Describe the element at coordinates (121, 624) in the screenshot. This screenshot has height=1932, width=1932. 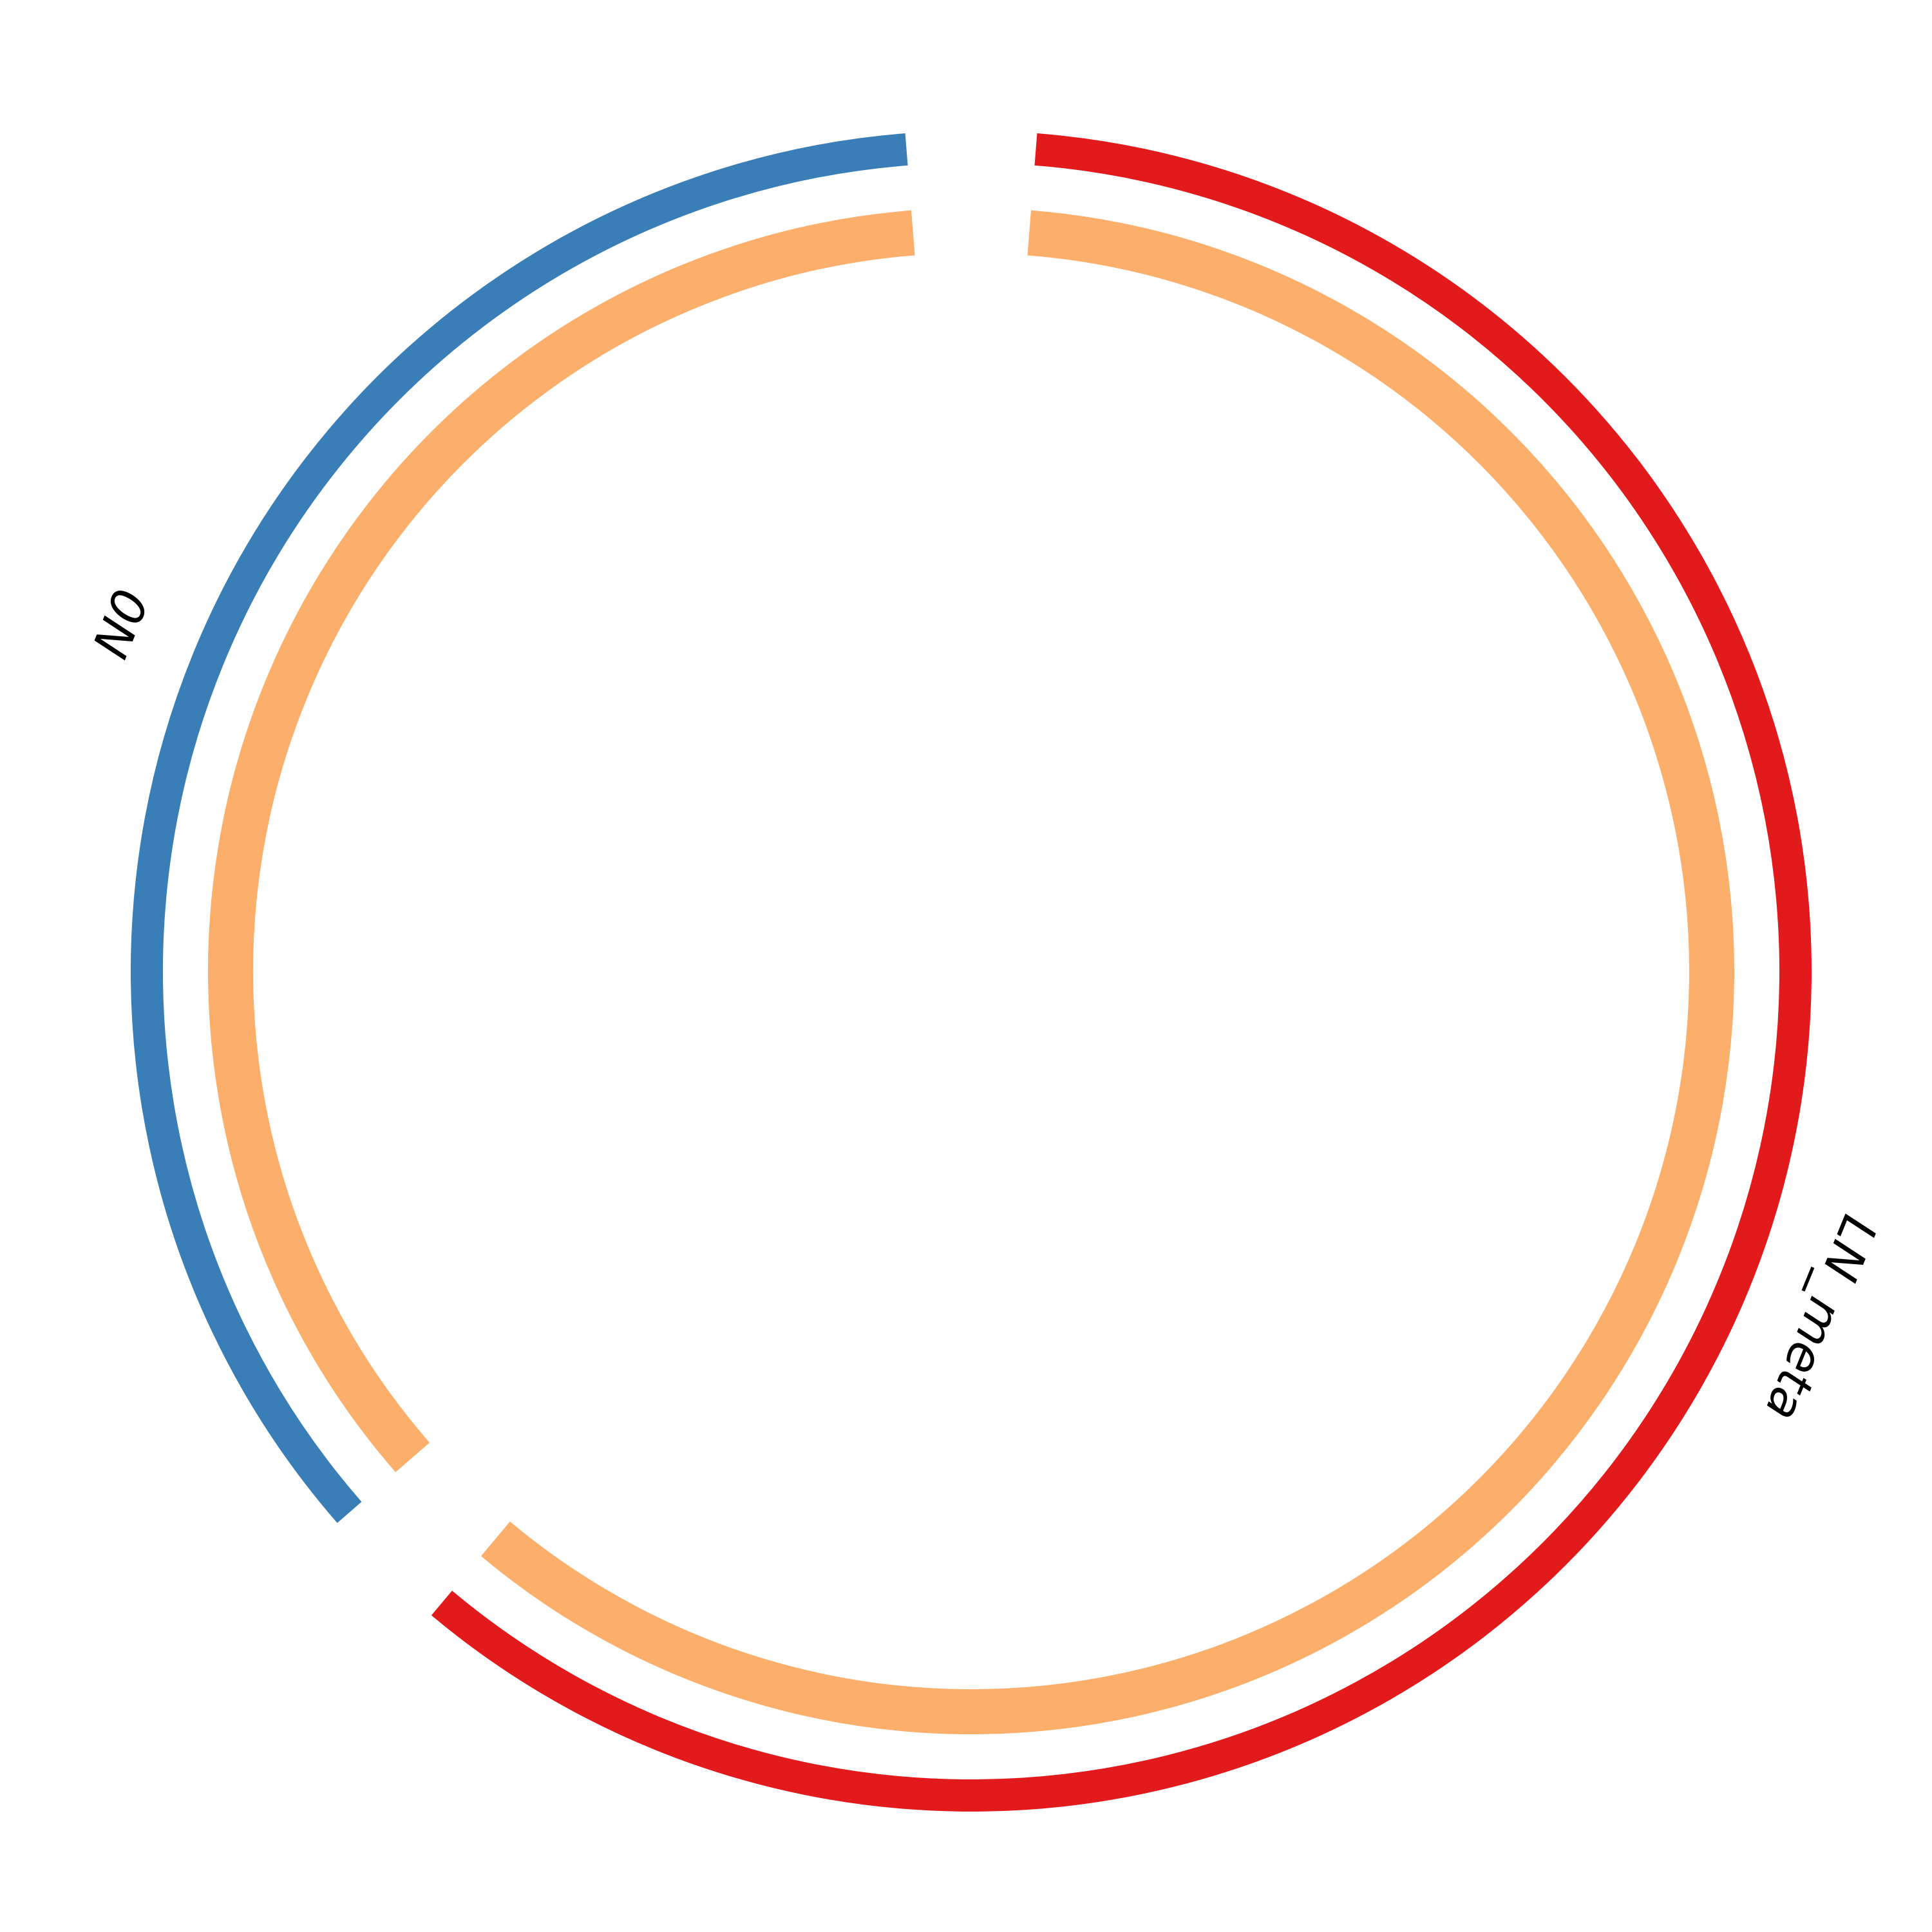
I see `sector-label-n0: N0` at that location.